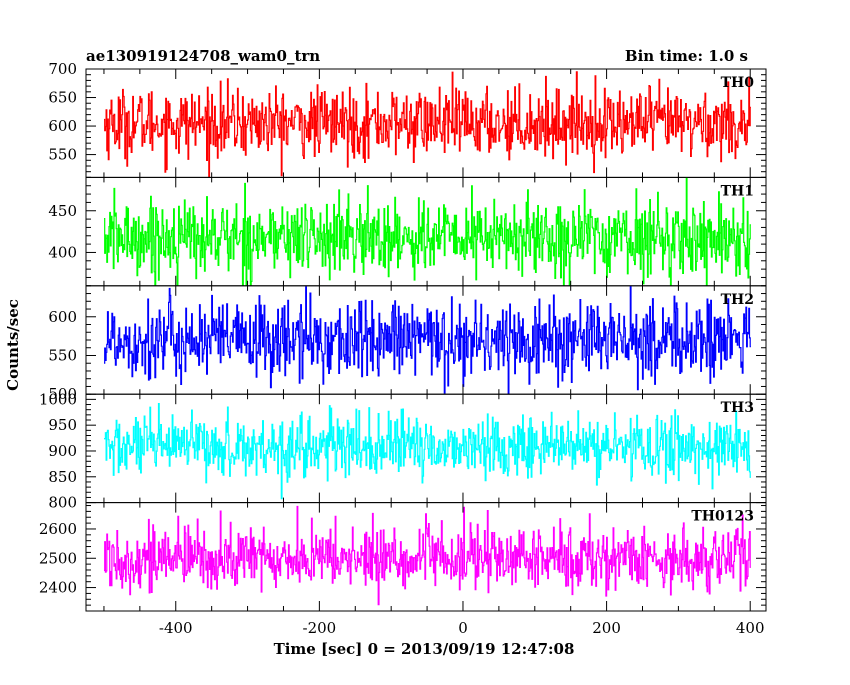 This screenshot has height=685, width=850. I want to click on panel-label: TH0, so click(738, 83).